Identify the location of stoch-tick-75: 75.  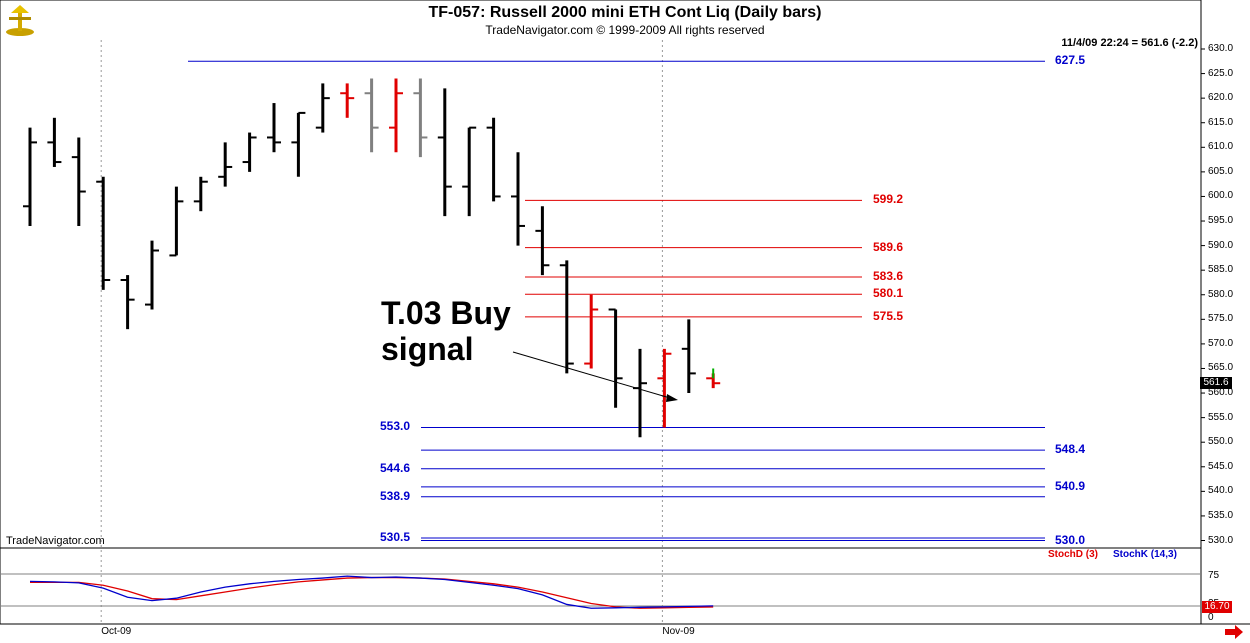
(1214, 575).